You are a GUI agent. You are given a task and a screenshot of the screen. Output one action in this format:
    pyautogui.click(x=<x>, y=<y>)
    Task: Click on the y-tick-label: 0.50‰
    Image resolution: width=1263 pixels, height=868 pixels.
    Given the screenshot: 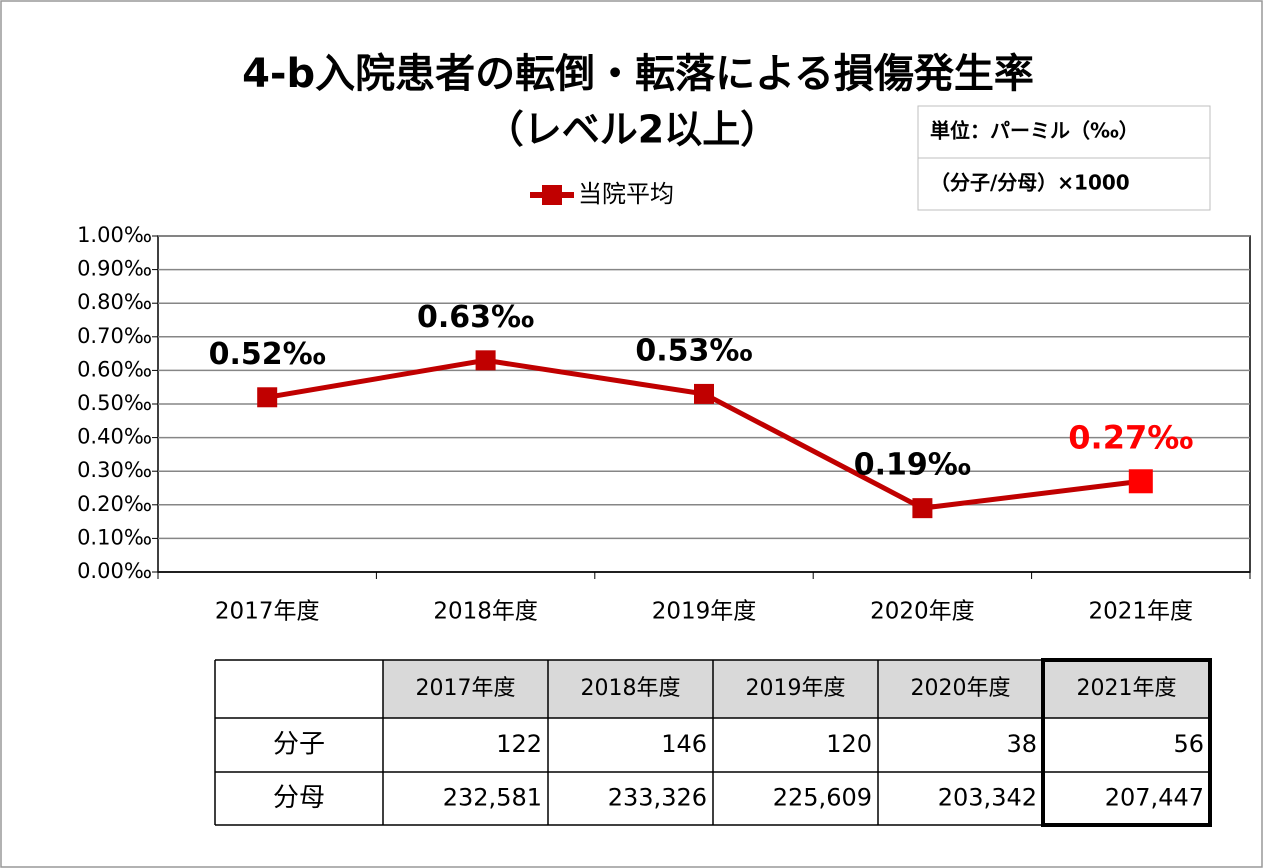 What is the action you would take?
    pyautogui.click(x=114, y=403)
    